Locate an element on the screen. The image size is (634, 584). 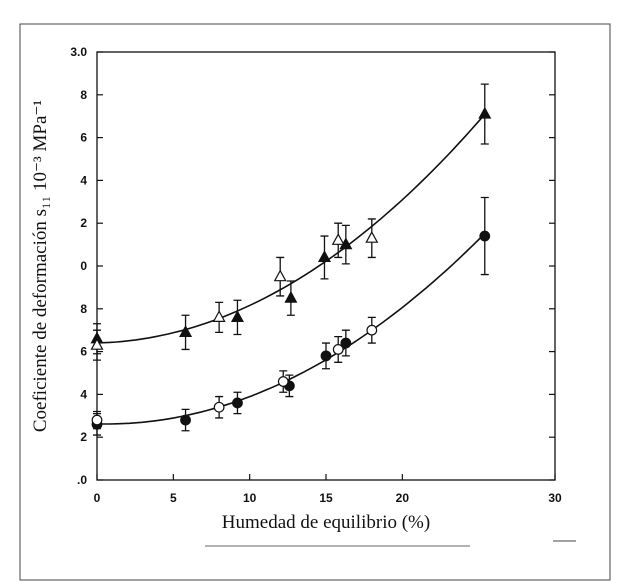
x-axis-label: Humedad de equilibrio (%) is located at coordinates (326, 522).